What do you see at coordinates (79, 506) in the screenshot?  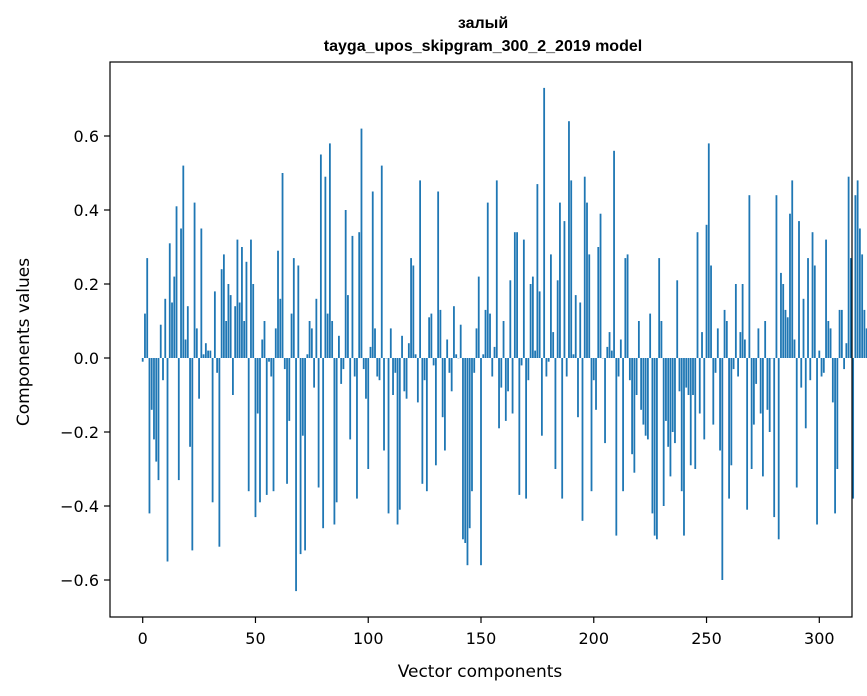 I see `y-tick-label: −0.4` at bounding box center [79, 506].